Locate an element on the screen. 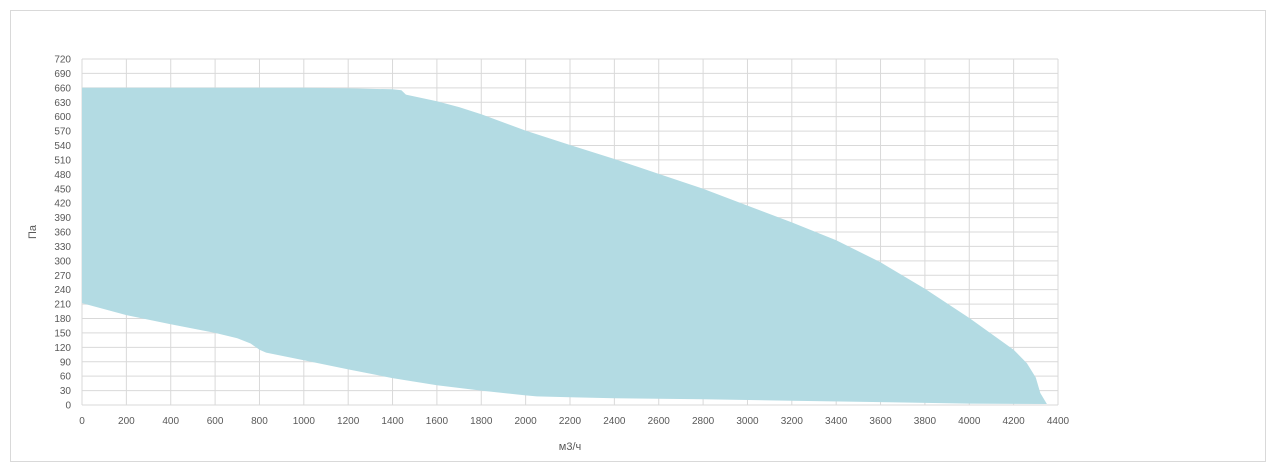 This screenshot has height=470, width=1276. x-axis-title: м3/ч is located at coordinates (570, 447).